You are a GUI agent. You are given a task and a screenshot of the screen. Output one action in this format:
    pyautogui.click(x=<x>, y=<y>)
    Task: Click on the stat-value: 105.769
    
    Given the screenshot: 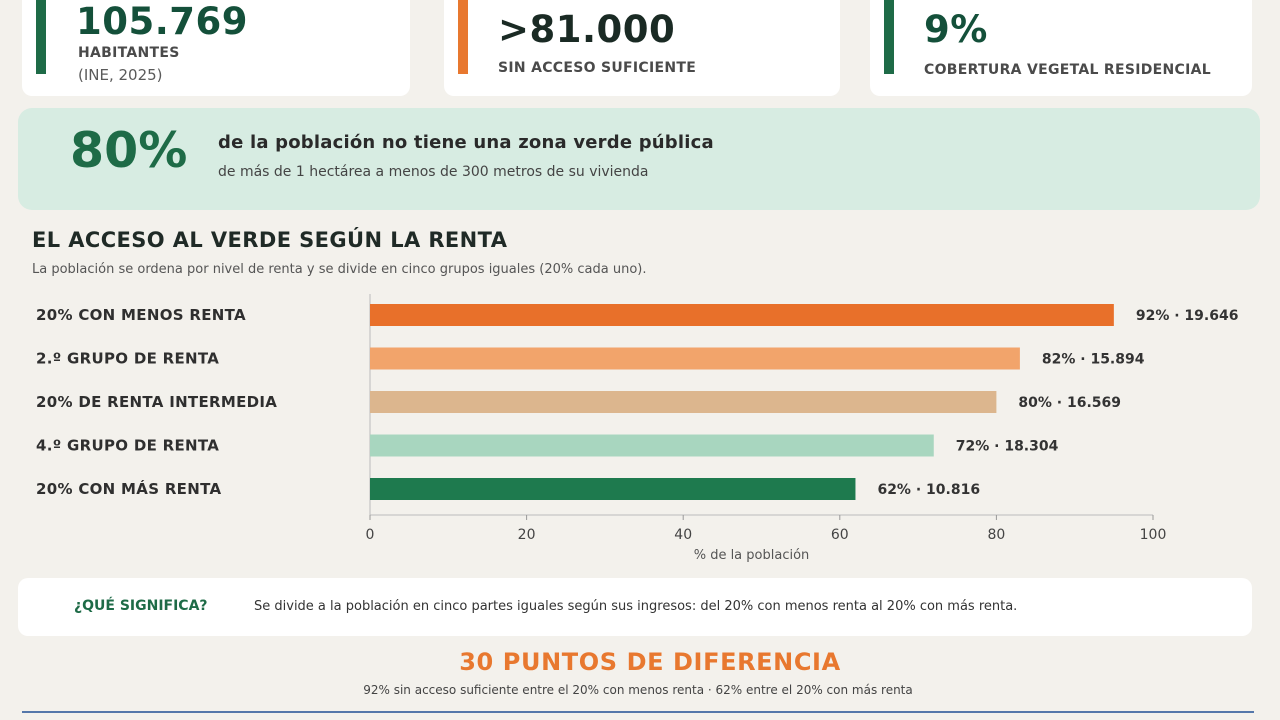 What is the action you would take?
    pyautogui.click(x=162, y=21)
    